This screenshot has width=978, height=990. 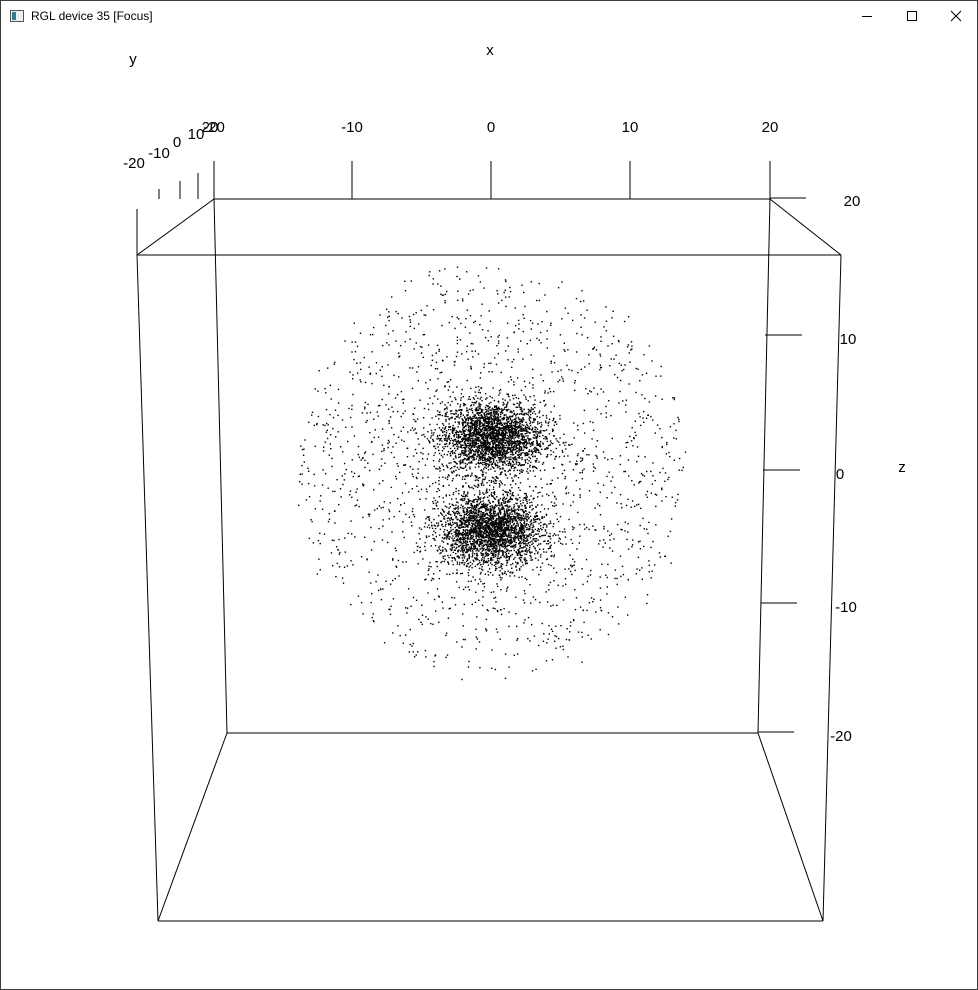 I want to click on minimize-button, so click(x=867, y=16).